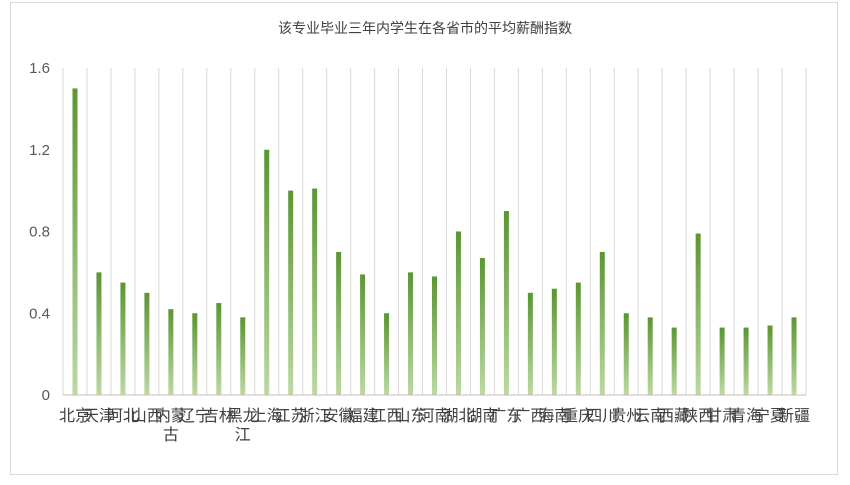 The height and width of the screenshot is (485, 850). Describe the element at coordinates (506, 415) in the screenshot. I see `x-tick-label: 广东` at that location.